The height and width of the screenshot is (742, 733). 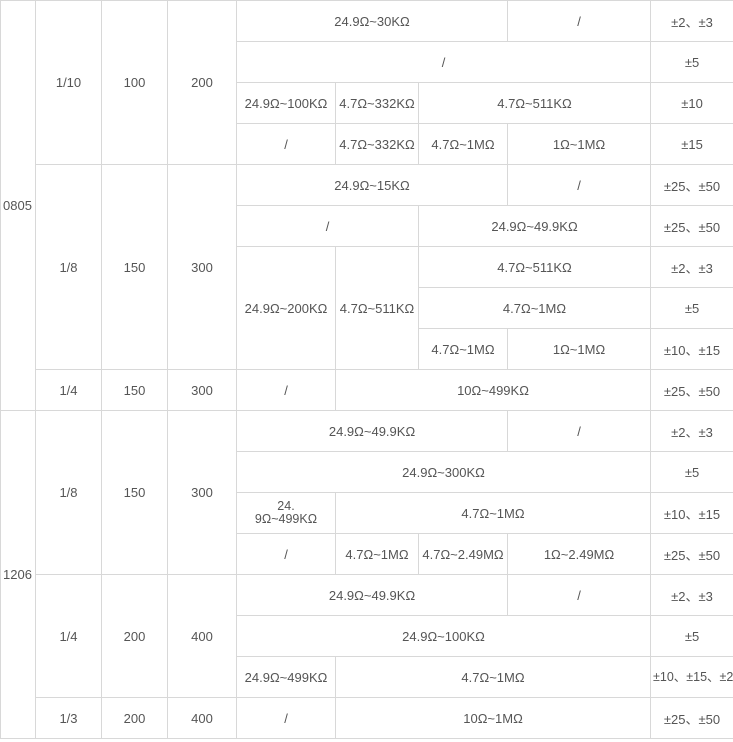 What do you see at coordinates (372, 21) in the screenshot?
I see `range-cell: 24.9Ω~30KΩ` at bounding box center [372, 21].